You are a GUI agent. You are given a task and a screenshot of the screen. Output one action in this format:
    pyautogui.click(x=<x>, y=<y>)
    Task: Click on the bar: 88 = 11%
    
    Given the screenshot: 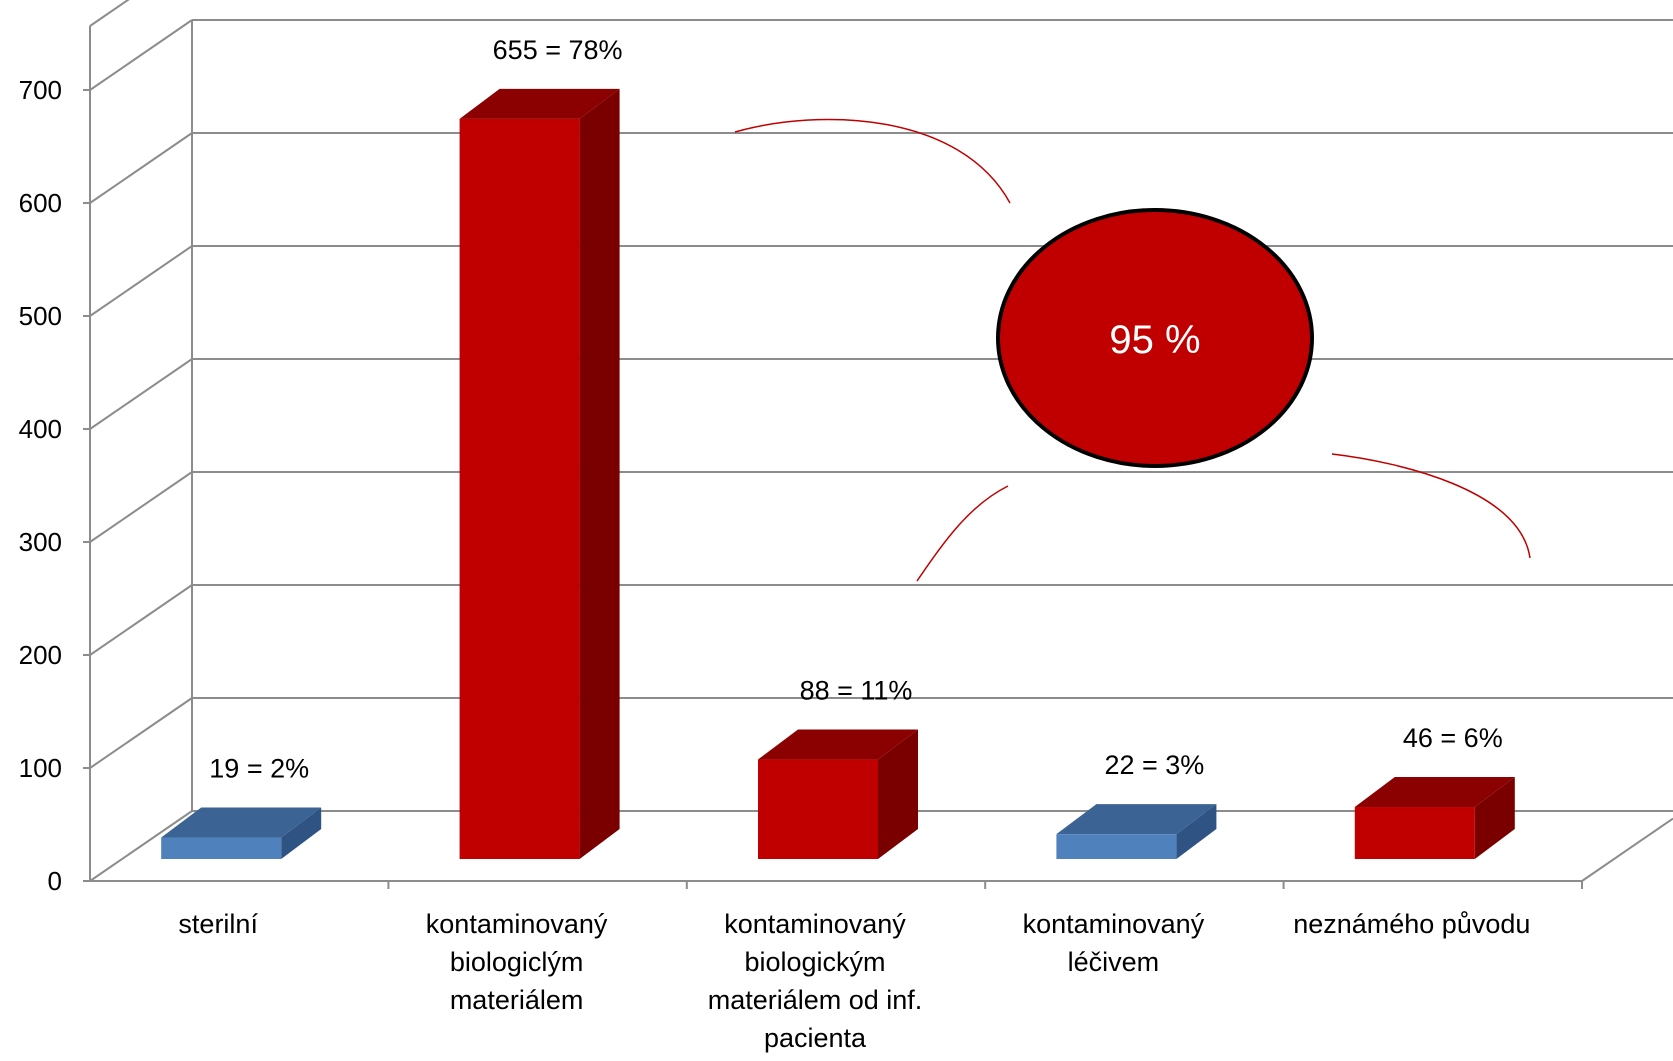 What is the action you would take?
    pyautogui.click(x=838, y=767)
    